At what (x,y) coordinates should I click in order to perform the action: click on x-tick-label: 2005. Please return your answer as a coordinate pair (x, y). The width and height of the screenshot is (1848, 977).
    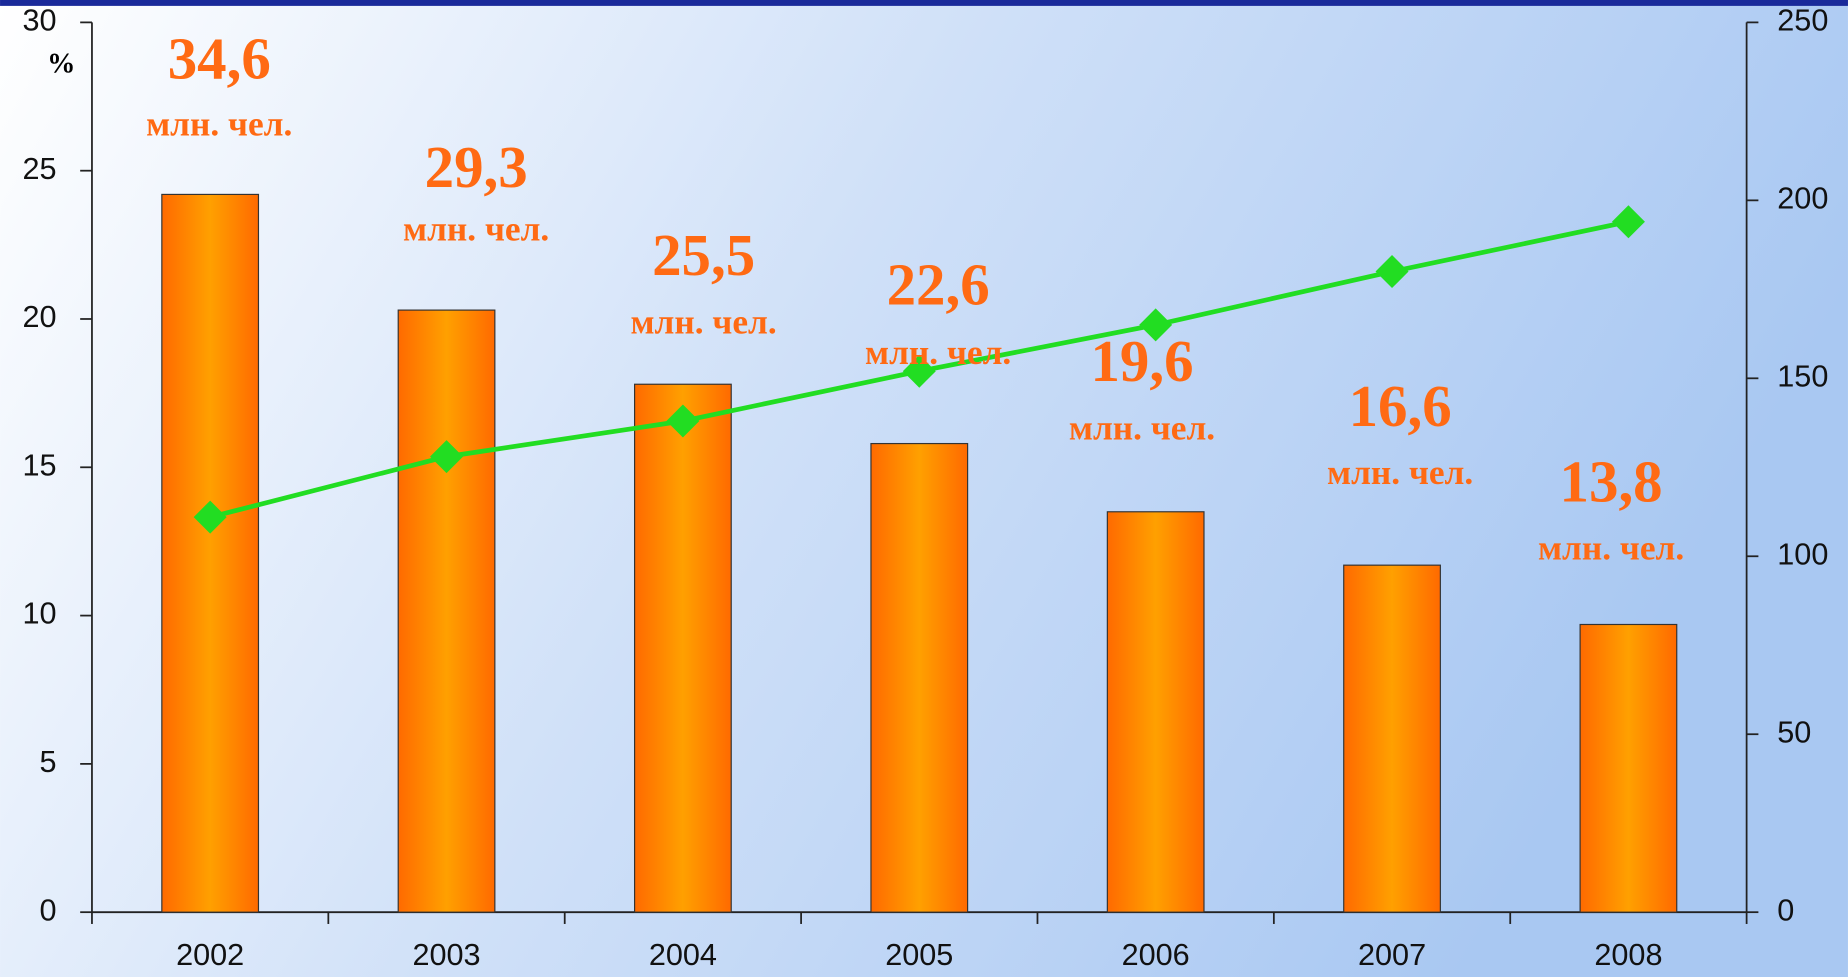
    Looking at the image, I should click on (919, 955).